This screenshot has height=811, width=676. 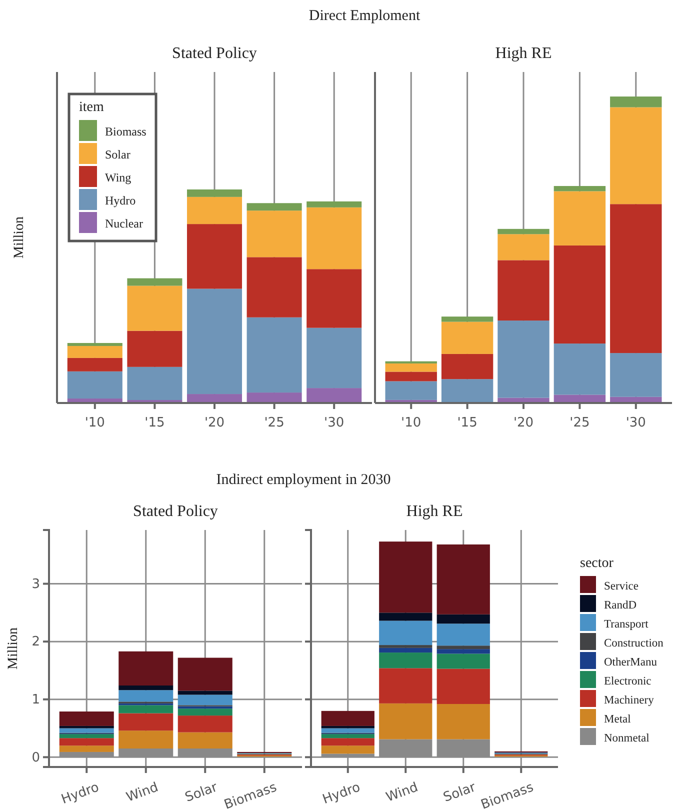 I want to click on legend-label: Wing, so click(x=118, y=177).